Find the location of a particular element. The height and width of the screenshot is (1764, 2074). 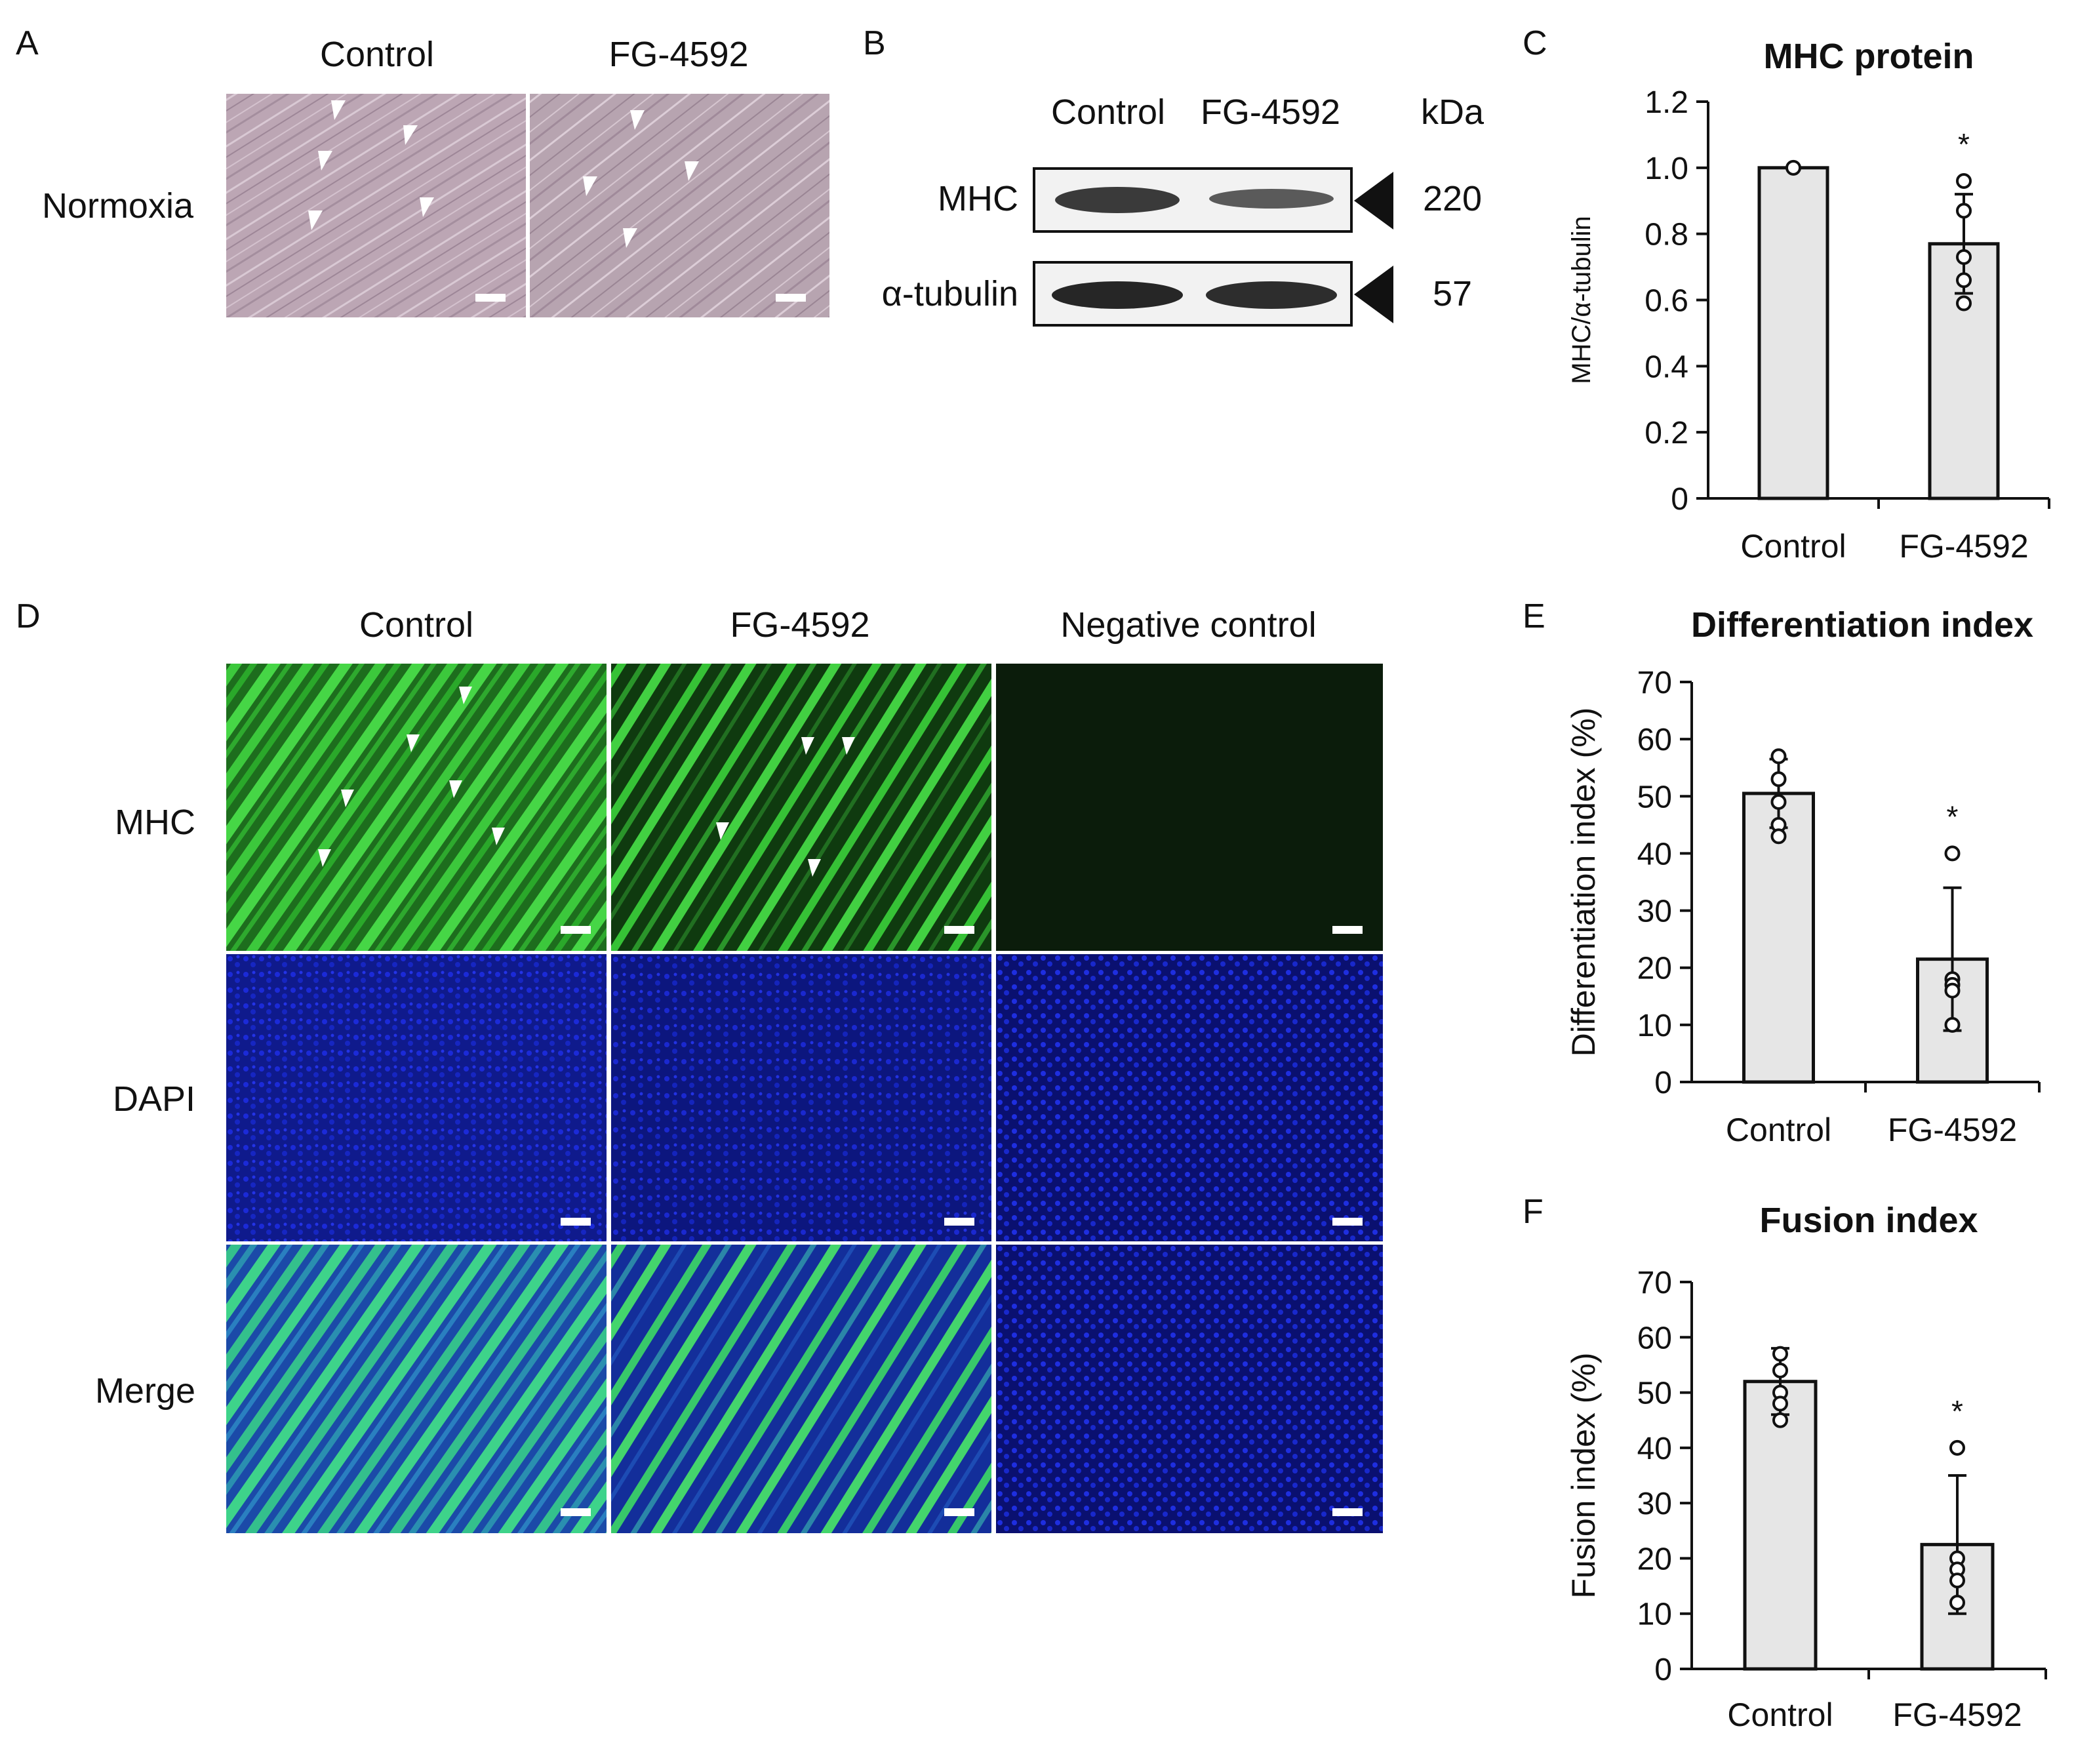

chart-c-xtick-label: Control is located at coordinates (1793, 547).